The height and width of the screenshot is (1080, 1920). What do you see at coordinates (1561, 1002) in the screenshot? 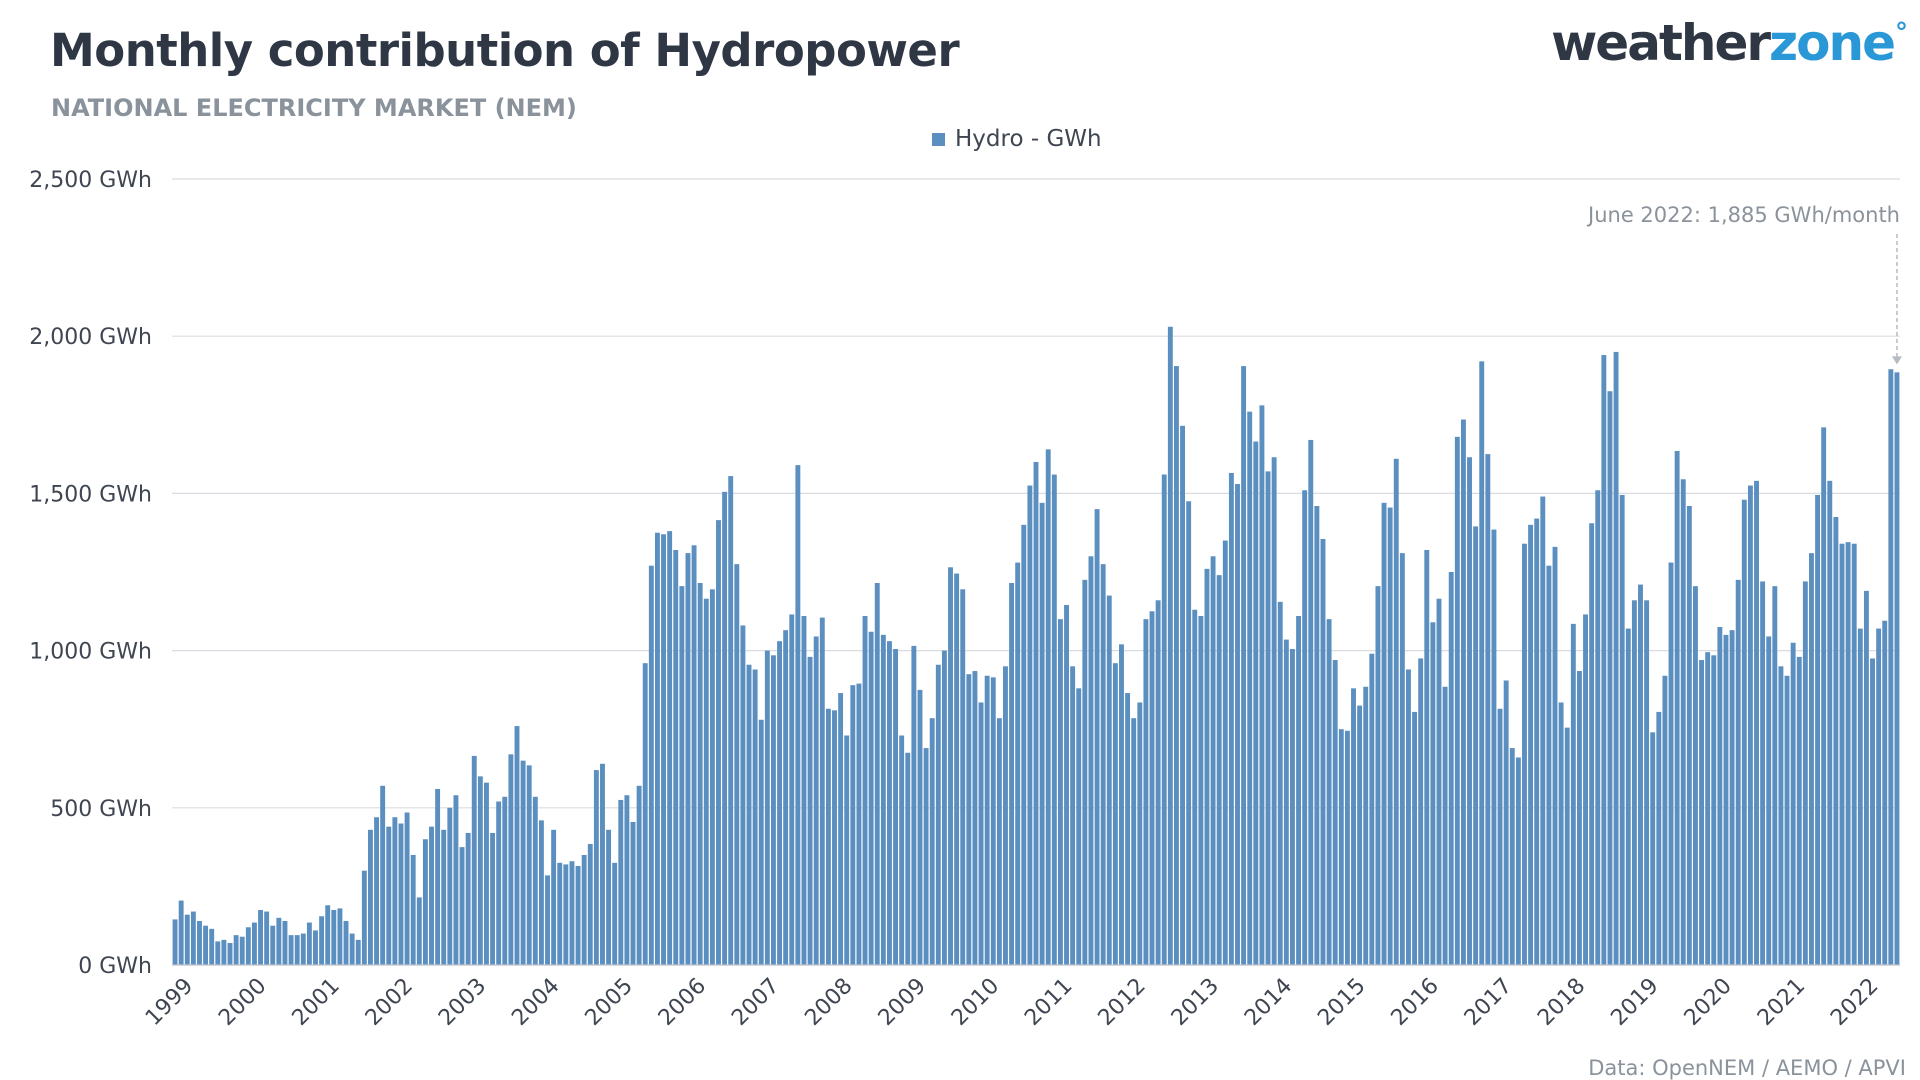
I see `x-tick-label: 2018` at bounding box center [1561, 1002].